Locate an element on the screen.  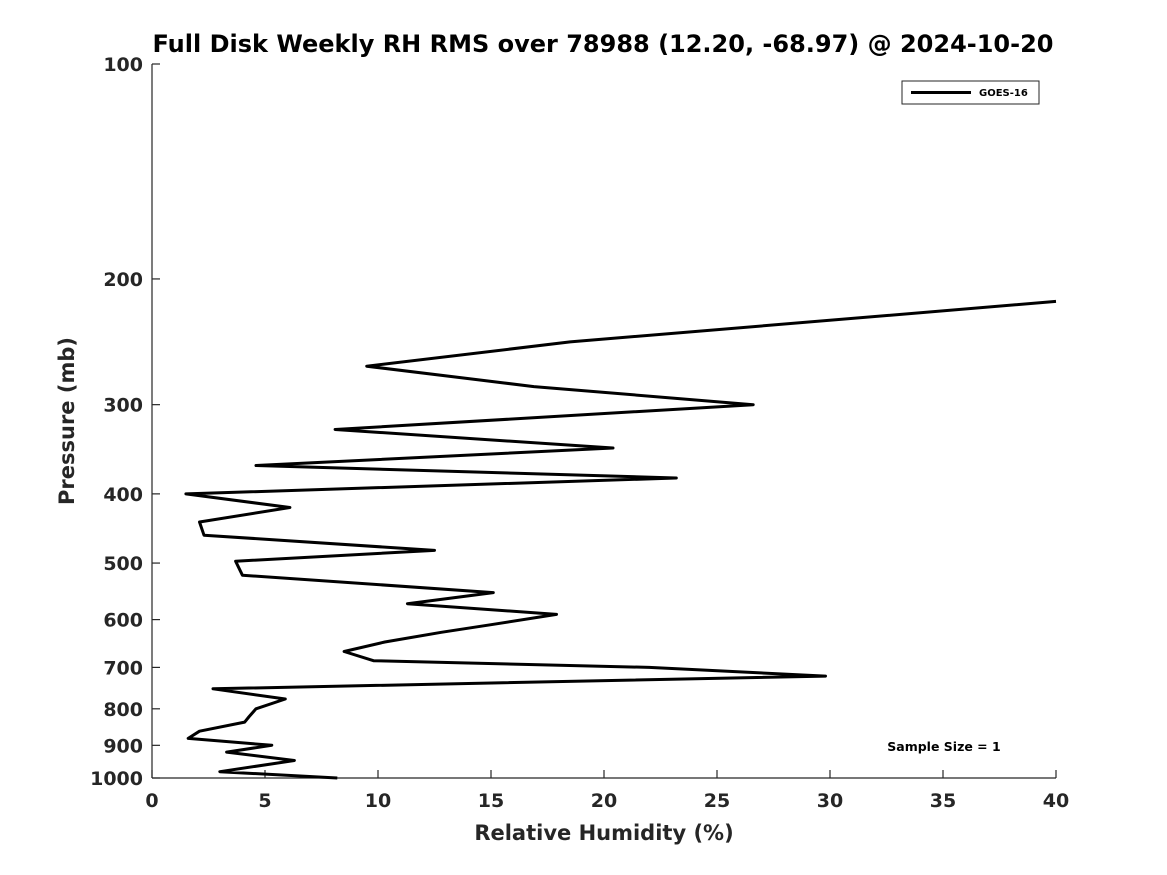
y-tick-label: 800 is located at coordinates (123, 710).